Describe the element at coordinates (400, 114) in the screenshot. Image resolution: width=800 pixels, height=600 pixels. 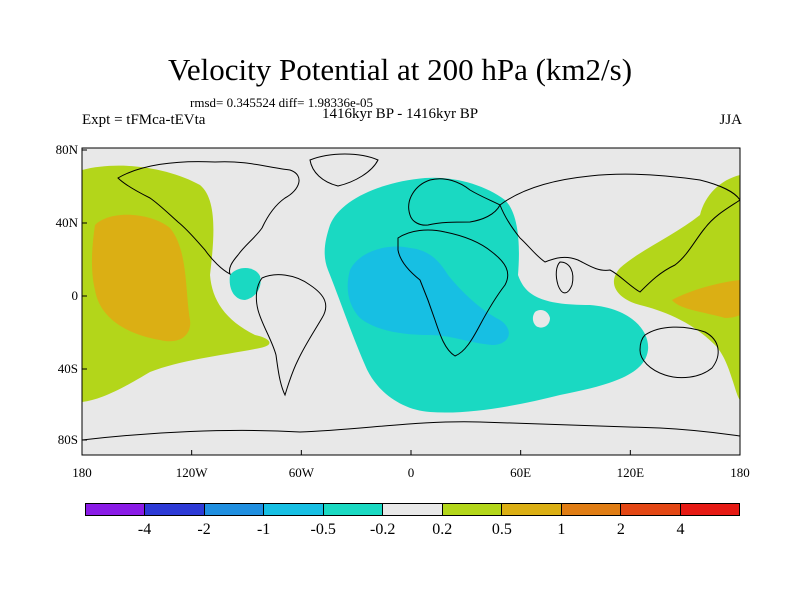
I see `period-label: 1416kyr BP - 1416kyr BP` at that location.